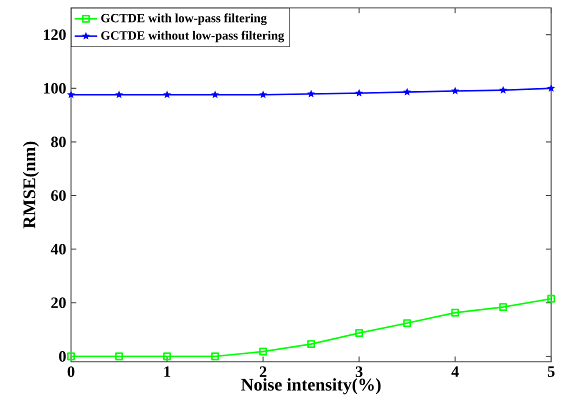 This screenshot has width=563, height=410. Describe the element at coordinates (55, 88) in the screenshot. I see `y-tick-label: 100` at that location.